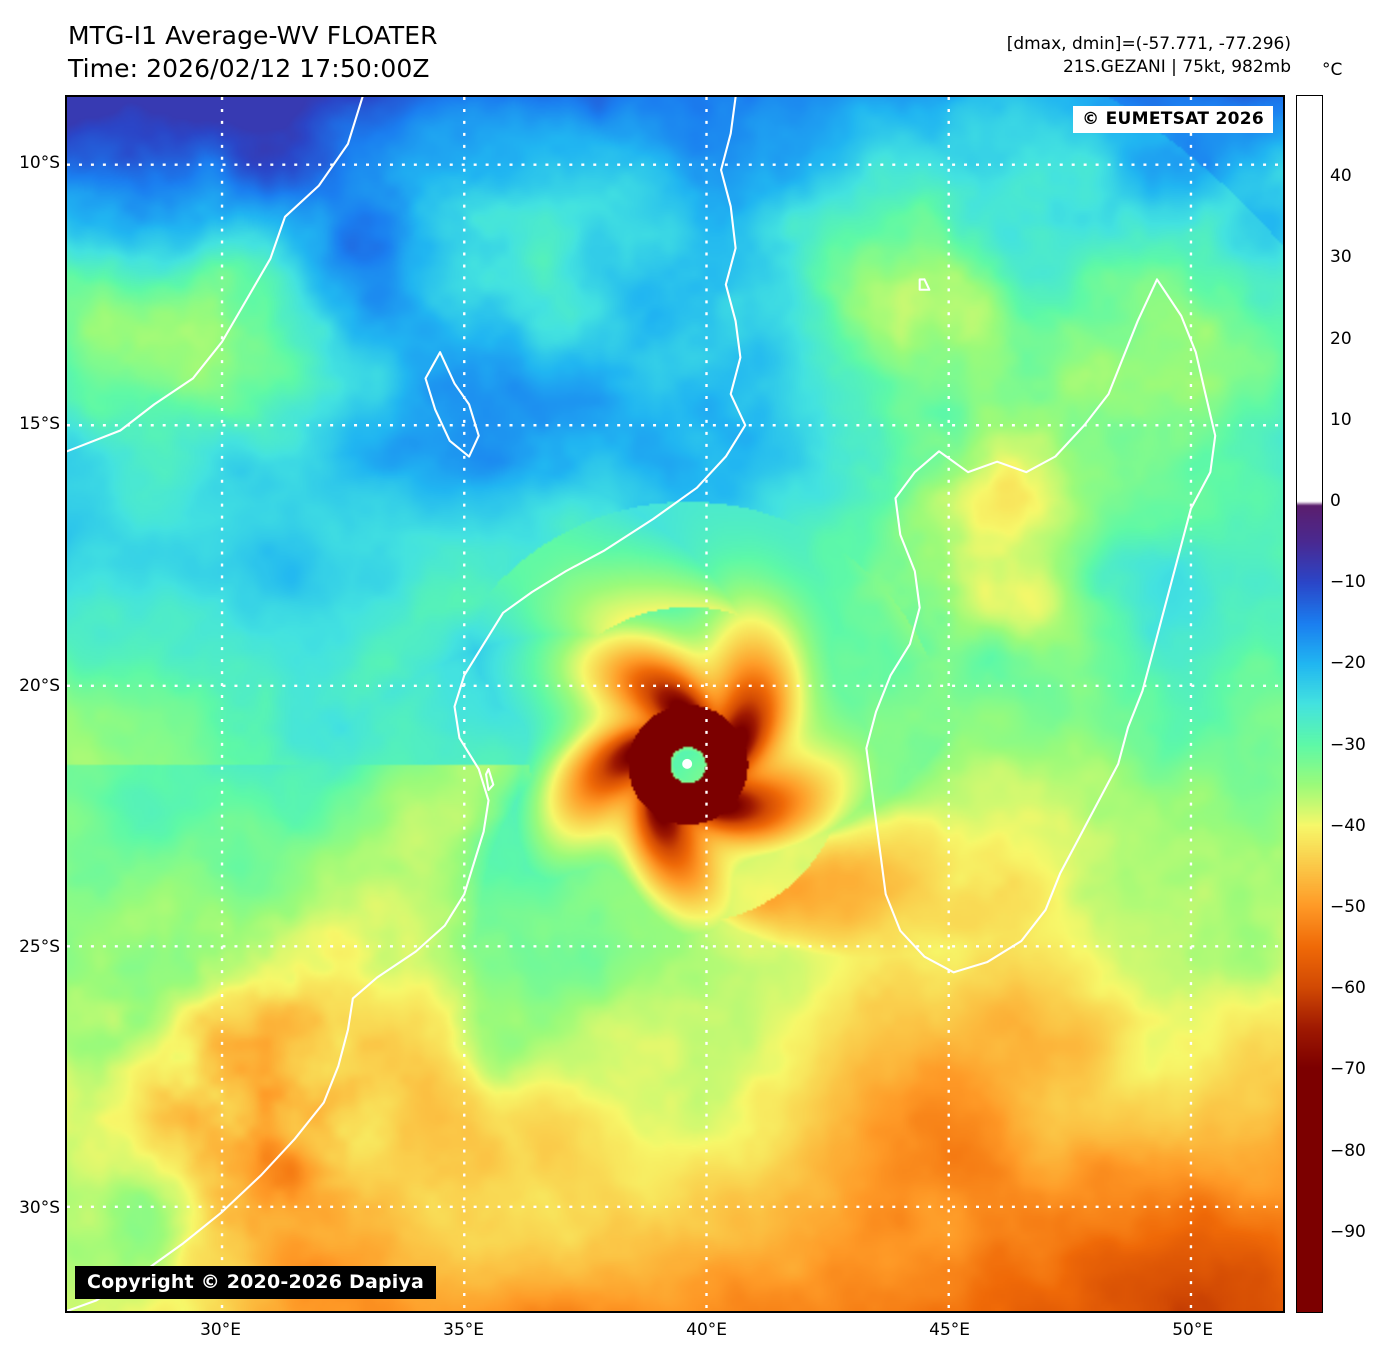 This screenshot has height=1359, width=1388. Describe the element at coordinates (1341, 338) in the screenshot. I see `colorbar-tick-2: 20` at that location.